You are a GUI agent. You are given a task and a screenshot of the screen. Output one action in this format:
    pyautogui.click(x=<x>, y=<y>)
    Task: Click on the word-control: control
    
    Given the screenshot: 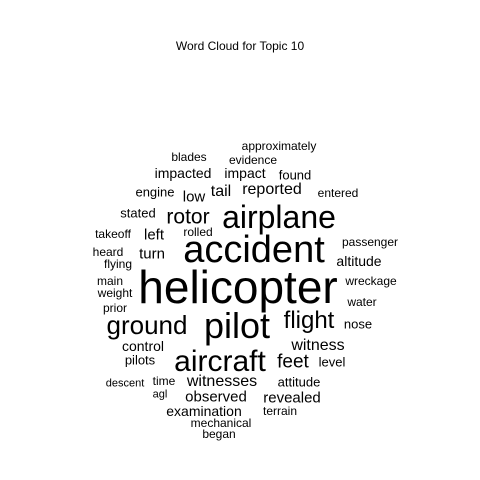 What is the action you would take?
    pyautogui.click(x=143, y=346)
    